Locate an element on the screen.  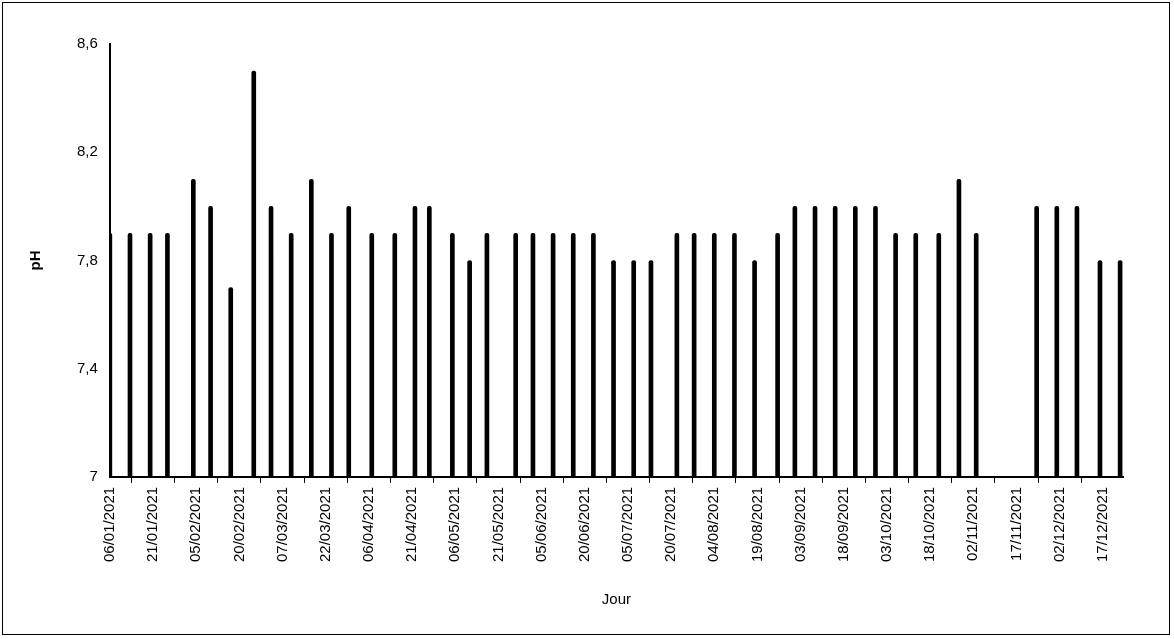
x-tick-label: 06/04/2021 is located at coordinates (368, 524).